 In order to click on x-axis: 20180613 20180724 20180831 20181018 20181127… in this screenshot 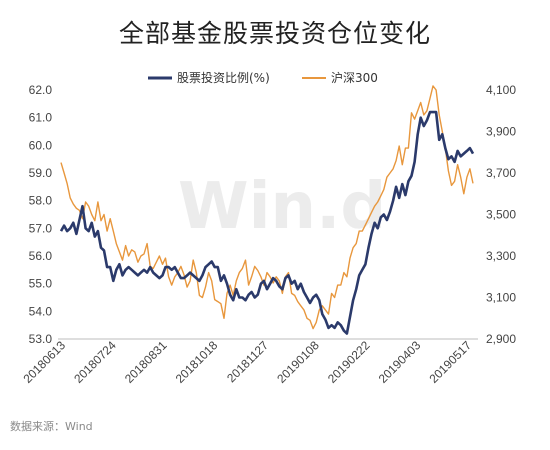, I will do `click(247, 362)`.